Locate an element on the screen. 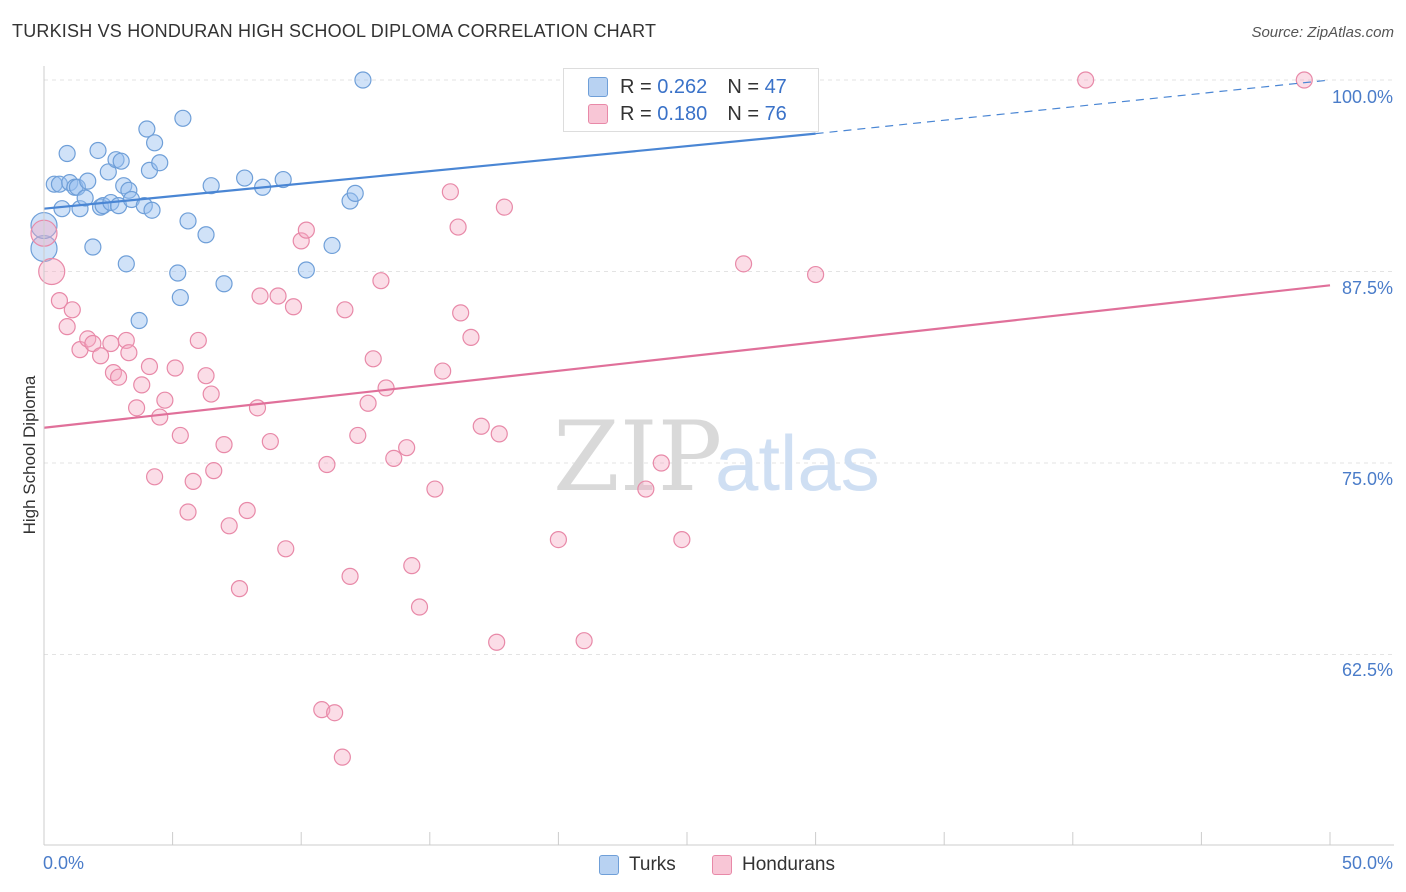 Image resolution: width=1406 pixels, height=892 pixels. watermark-atlas: atlas is located at coordinates (797, 463).